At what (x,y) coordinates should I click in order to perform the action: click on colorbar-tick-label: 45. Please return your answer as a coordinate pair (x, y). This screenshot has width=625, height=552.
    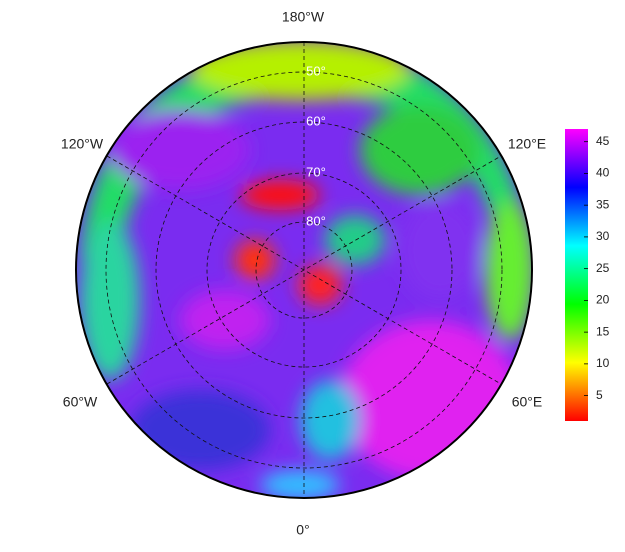
    Looking at the image, I should click on (603, 141).